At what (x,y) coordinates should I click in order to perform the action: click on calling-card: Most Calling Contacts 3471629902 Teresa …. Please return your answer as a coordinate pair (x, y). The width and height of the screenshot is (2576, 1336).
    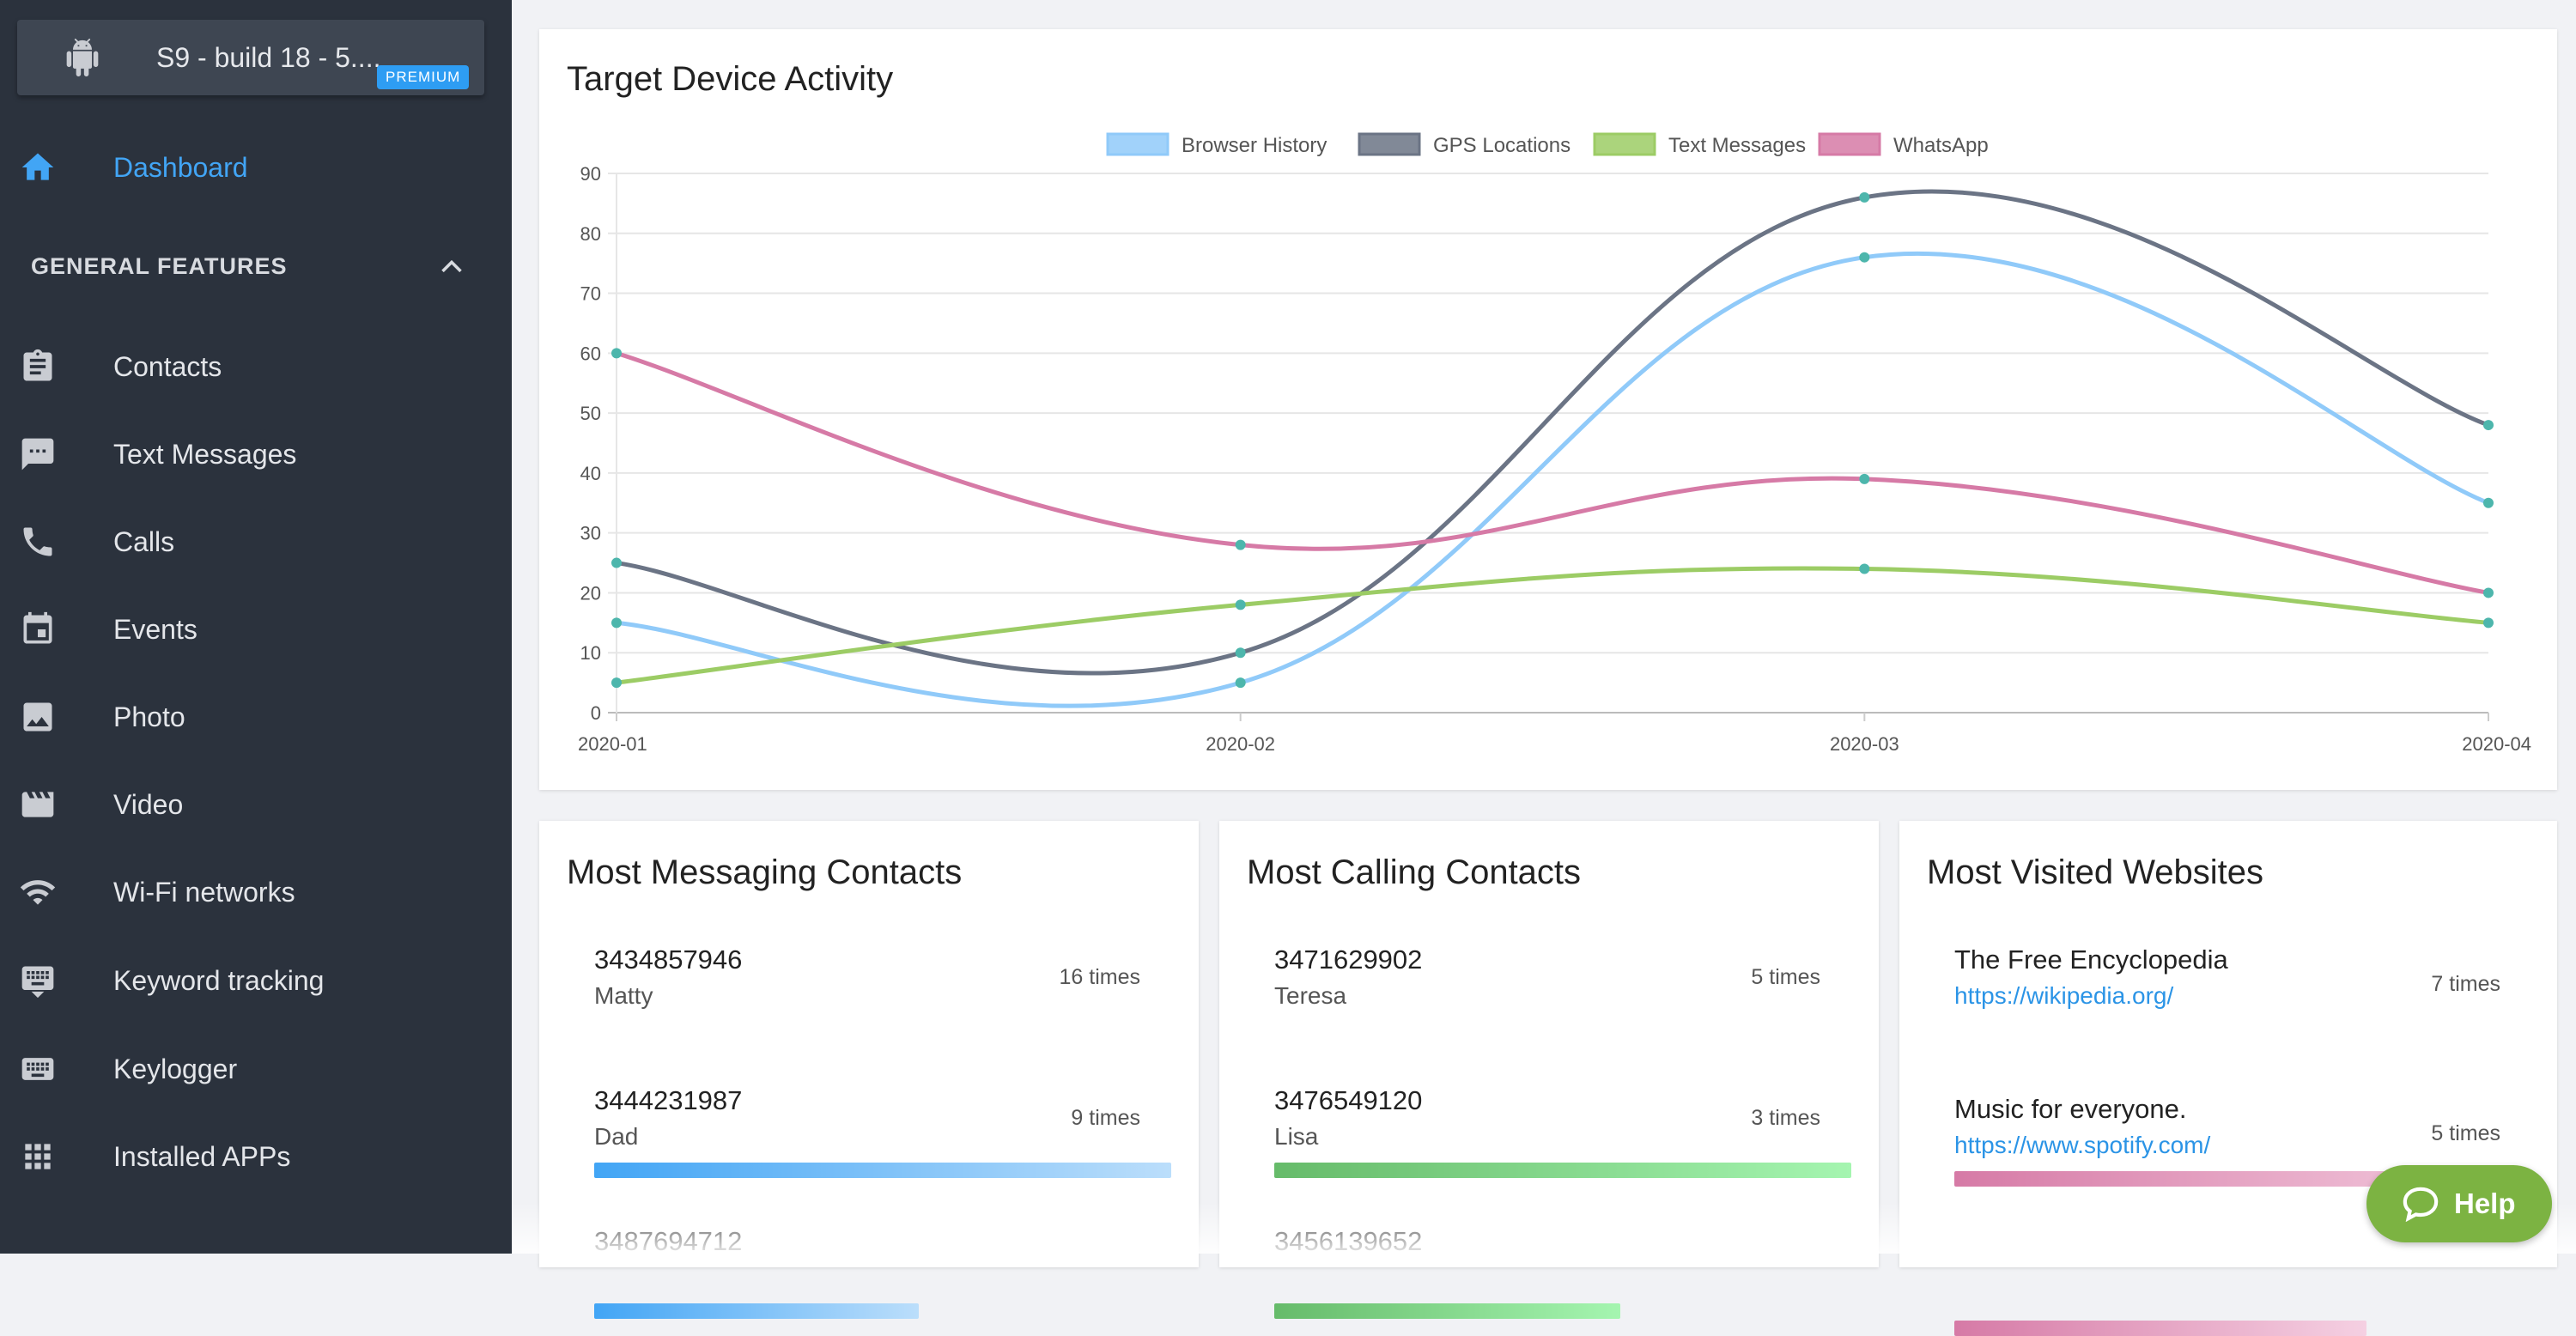
    Looking at the image, I should click on (1549, 1070).